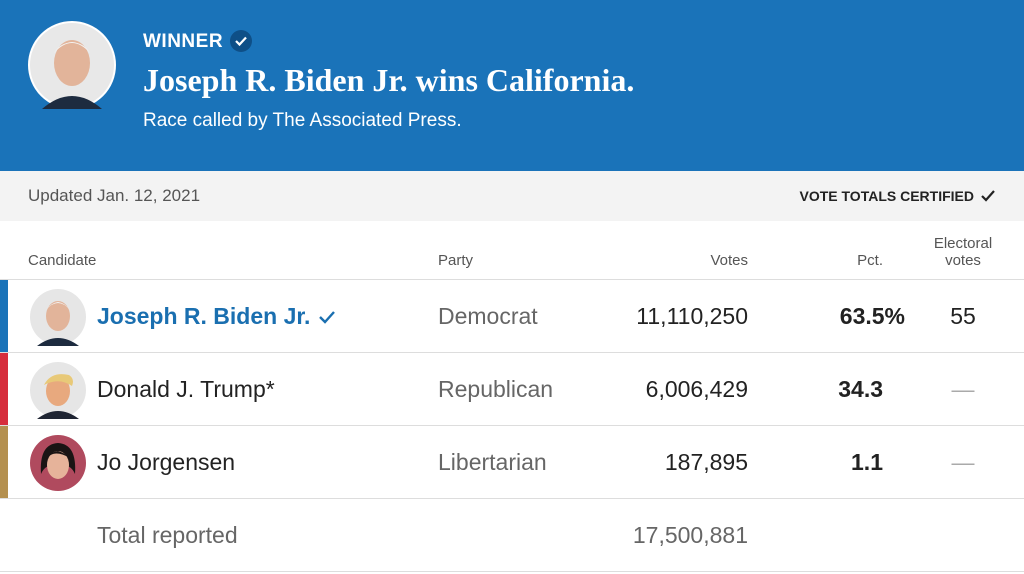 The height and width of the screenshot is (574, 1024). Describe the element at coordinates (696, 389) in the screenshot. I see `votes: 6,006,429` at that location.